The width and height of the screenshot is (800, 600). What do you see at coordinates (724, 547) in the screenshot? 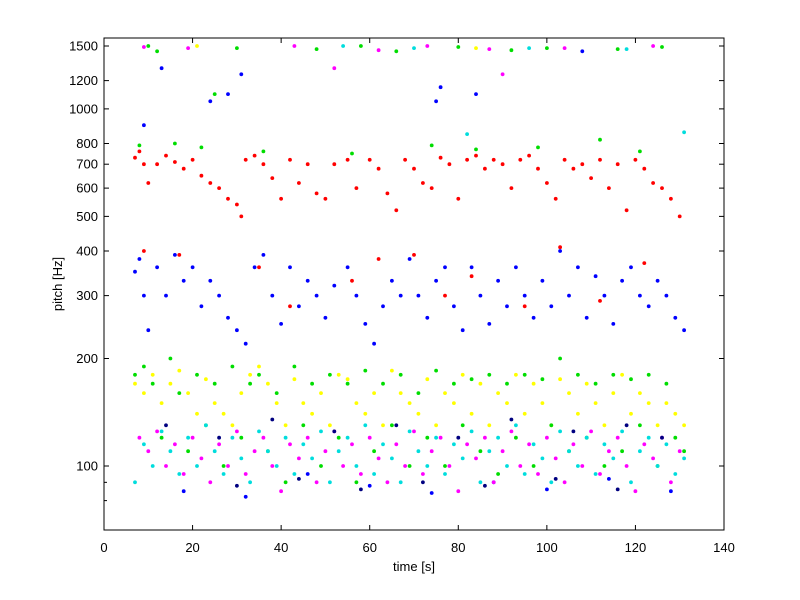
I see `x-tick-label: 140` at bounding box center [724, 547].